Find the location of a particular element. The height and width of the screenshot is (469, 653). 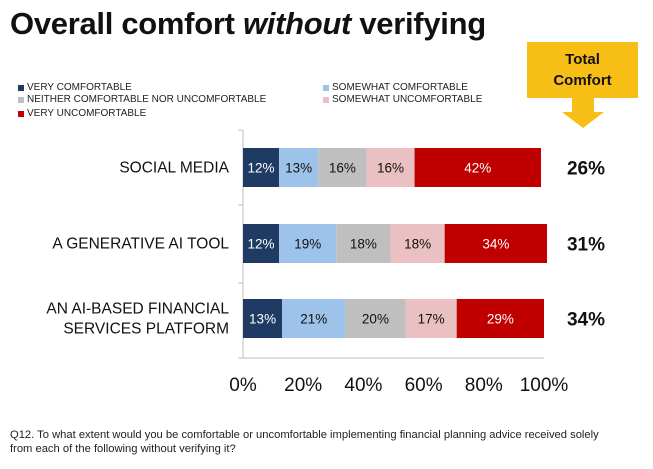

legend-item: NEITHER COMFORTABLE NOR UNCOMFORTABLE is located at coordinates (142, 99).